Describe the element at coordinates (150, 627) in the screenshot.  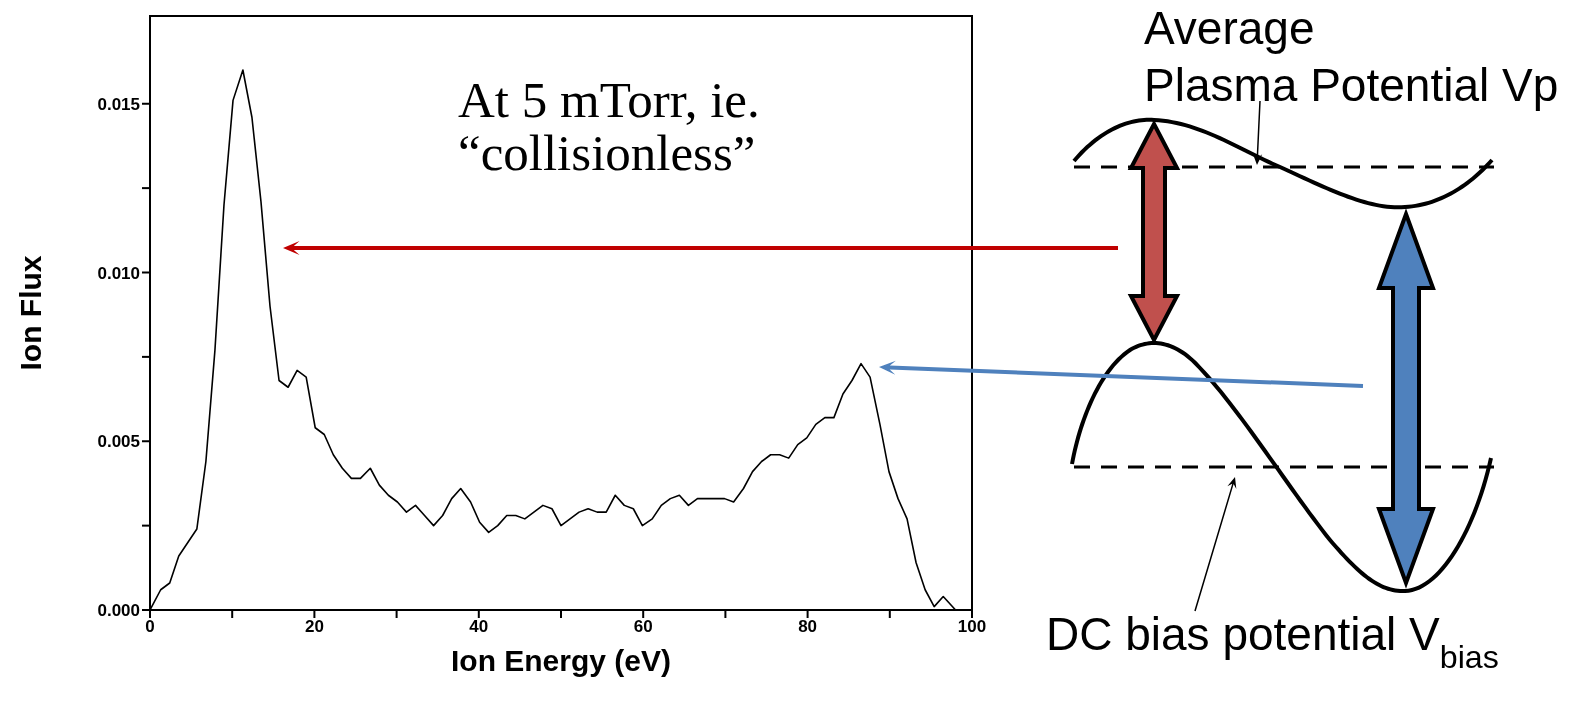
I see `x-tick-label: 0` at that location.